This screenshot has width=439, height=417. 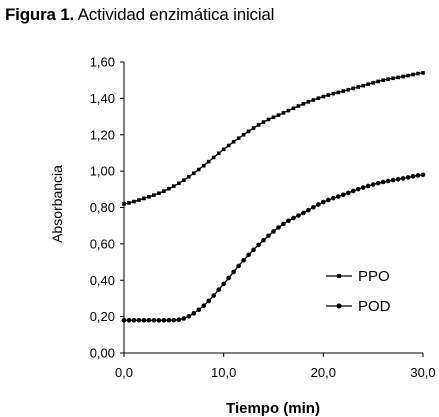 What do you see at coordinates (176, 14) in the screenshot?
I see `figure-title: Actividad enzimática inicial` at bounding box center [176, 14].